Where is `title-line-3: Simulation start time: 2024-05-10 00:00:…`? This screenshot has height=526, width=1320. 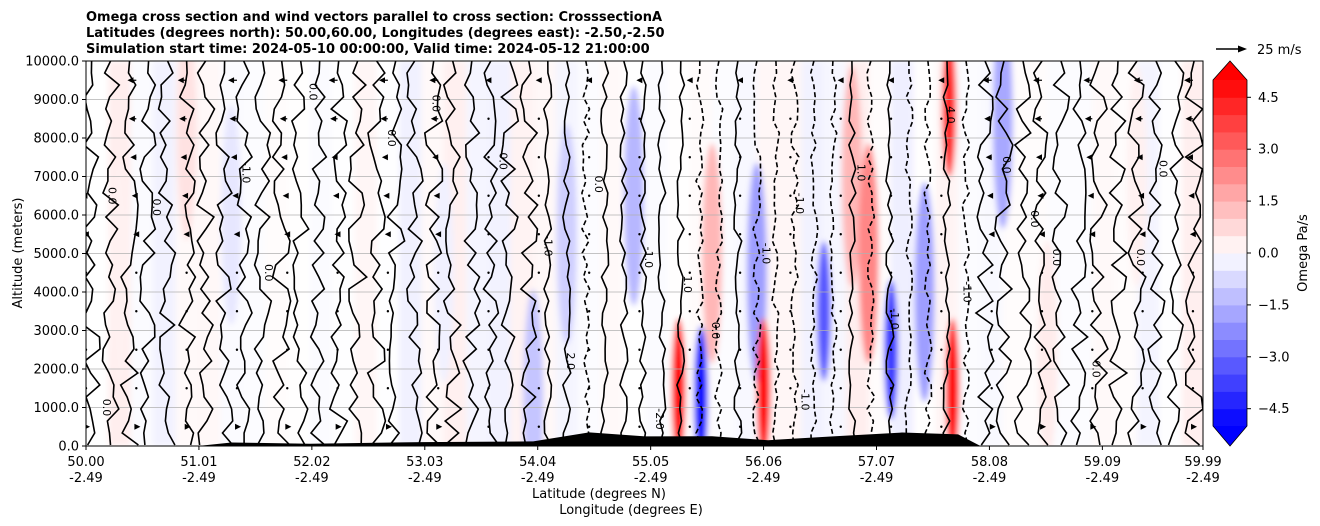 title-line-3: Simulation start time: 2024-05-10 00:00:… is located at coordinates (368, 49).